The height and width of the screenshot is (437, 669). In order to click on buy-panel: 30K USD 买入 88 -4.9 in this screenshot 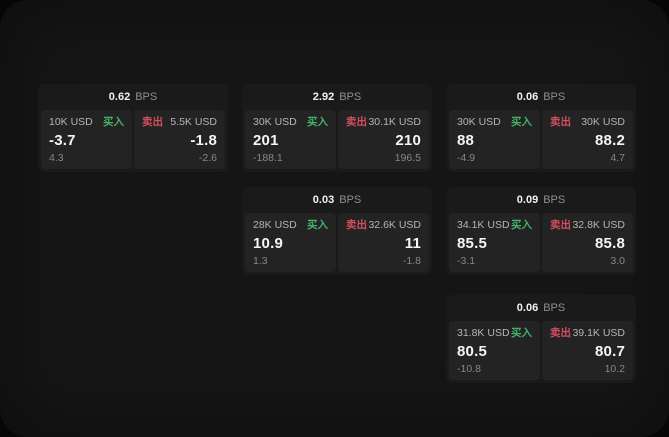, I will do `click(494, 139)`.